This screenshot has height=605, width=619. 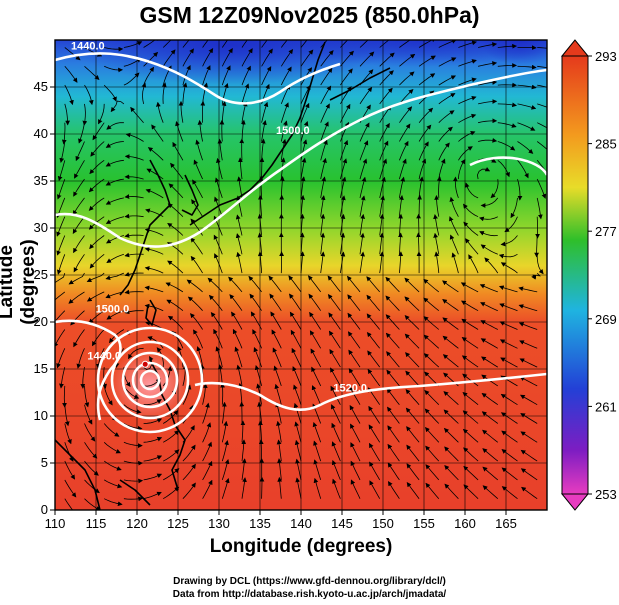 What do you see at coordinates (41, 321) in the screenshot?
I see `y-tick-label: 20` at bounding box center [41, 321].